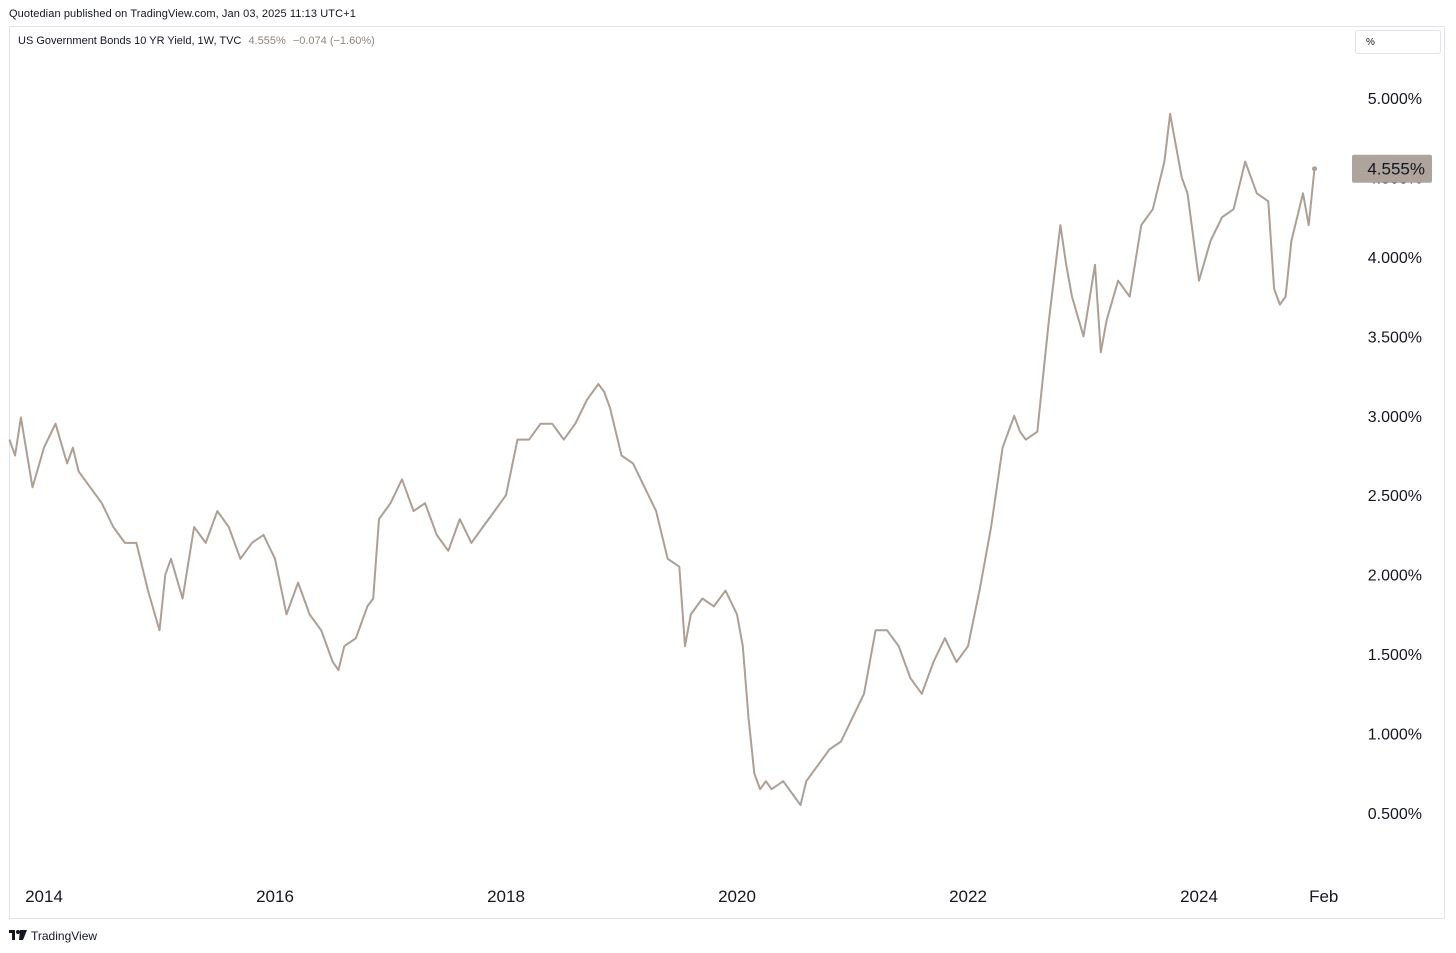 This screenshot has width=1456, height=953. What do you see at coordinates (267, 41) in the screenshot?
I see `legend-last-value: 4.555%` at bounding box center [267, 41].